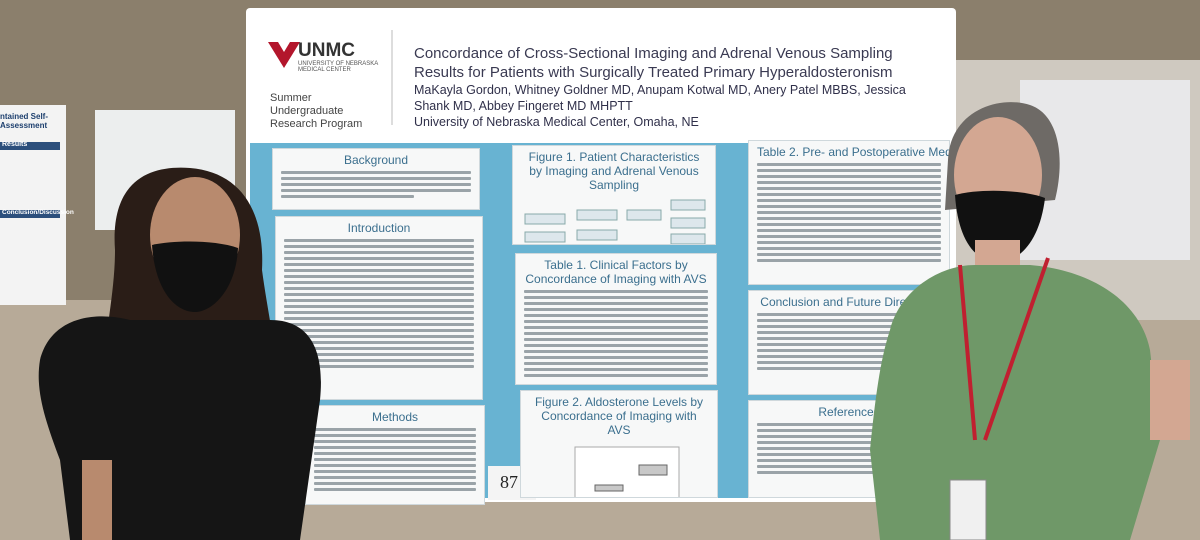 The image size is (1200, 540). Describe the element at coordinates (849, 302) in the screenshot. I see `section-heading: Conclusion and Future Directions` at that location.